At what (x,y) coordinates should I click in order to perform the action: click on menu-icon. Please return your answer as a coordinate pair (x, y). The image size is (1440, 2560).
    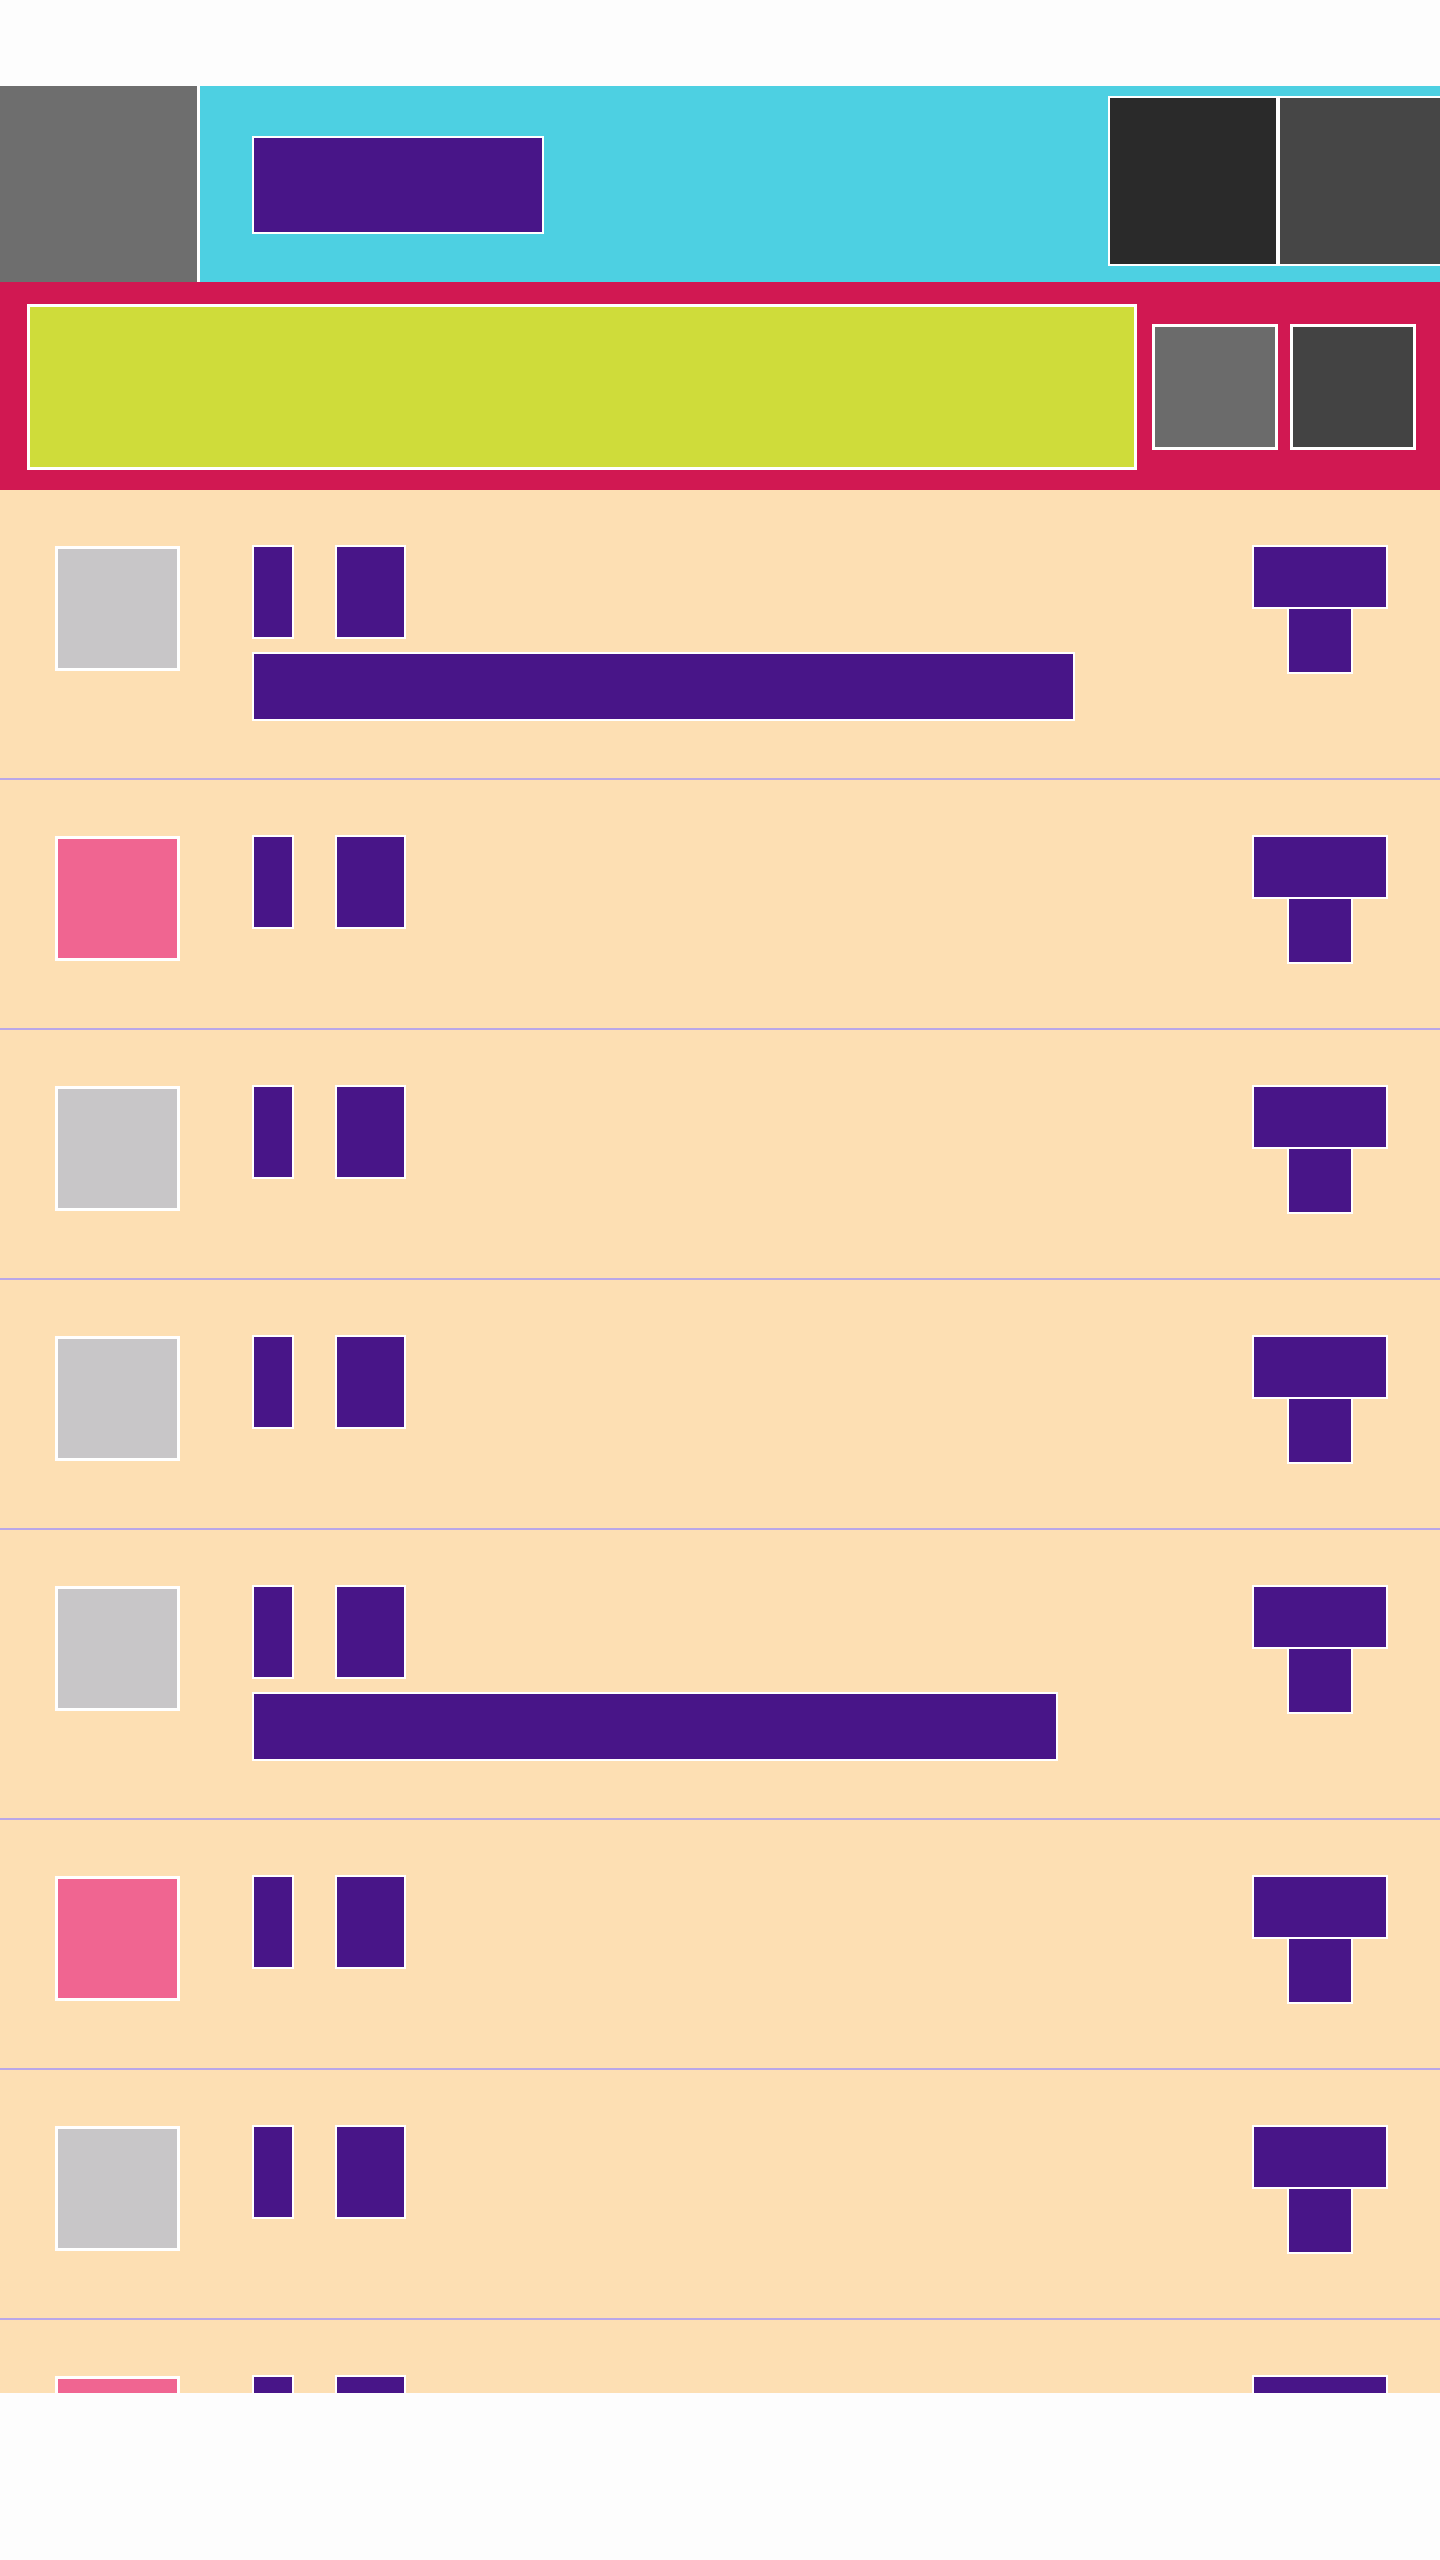
    Looking at the image, I should click on (100, 184).